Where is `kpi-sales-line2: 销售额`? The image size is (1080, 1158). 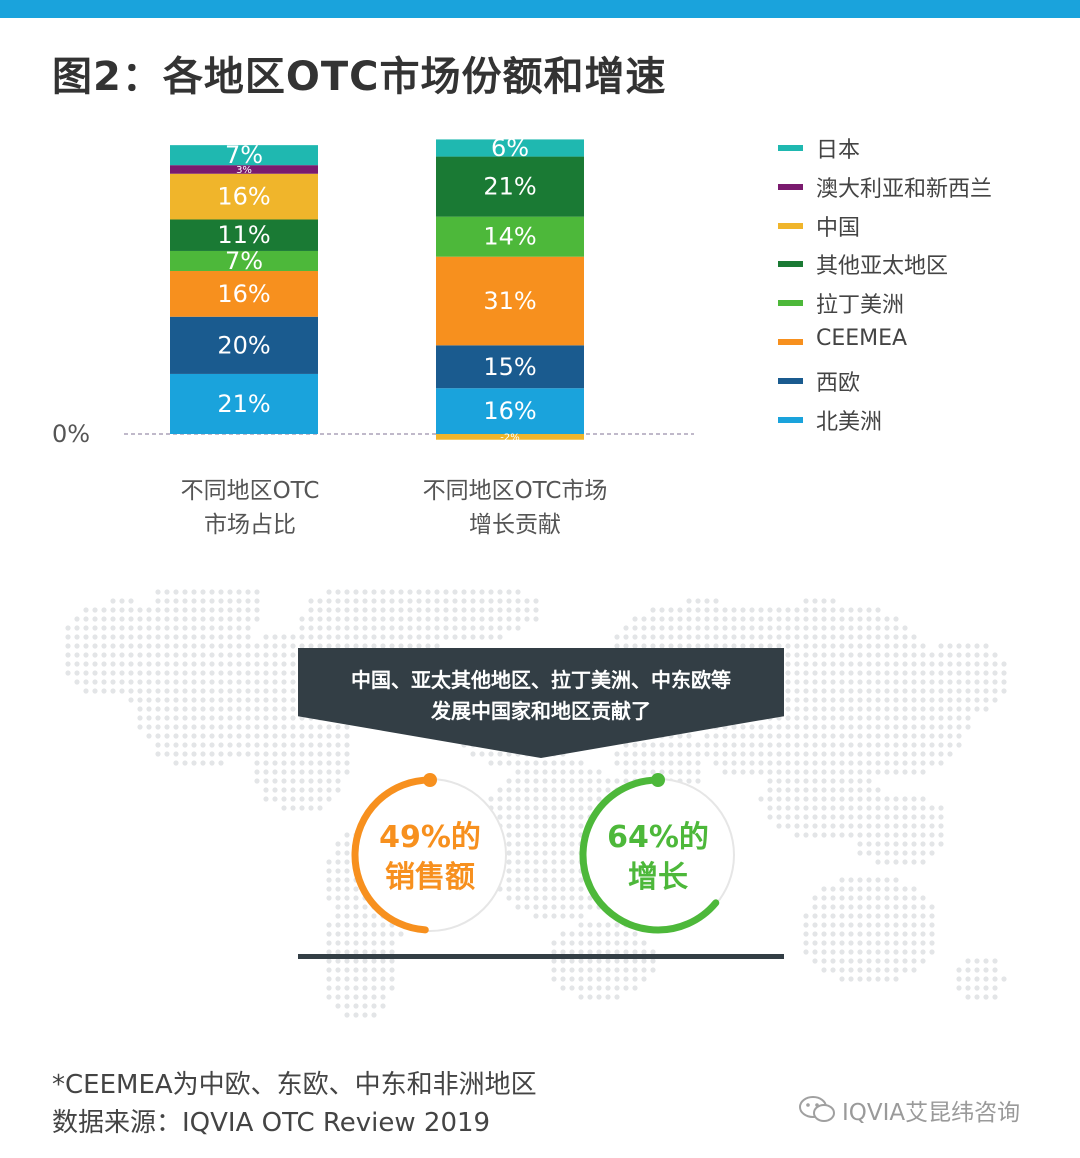
kpi-sales-line2: 销售额 is located at coordinates (430, 877).